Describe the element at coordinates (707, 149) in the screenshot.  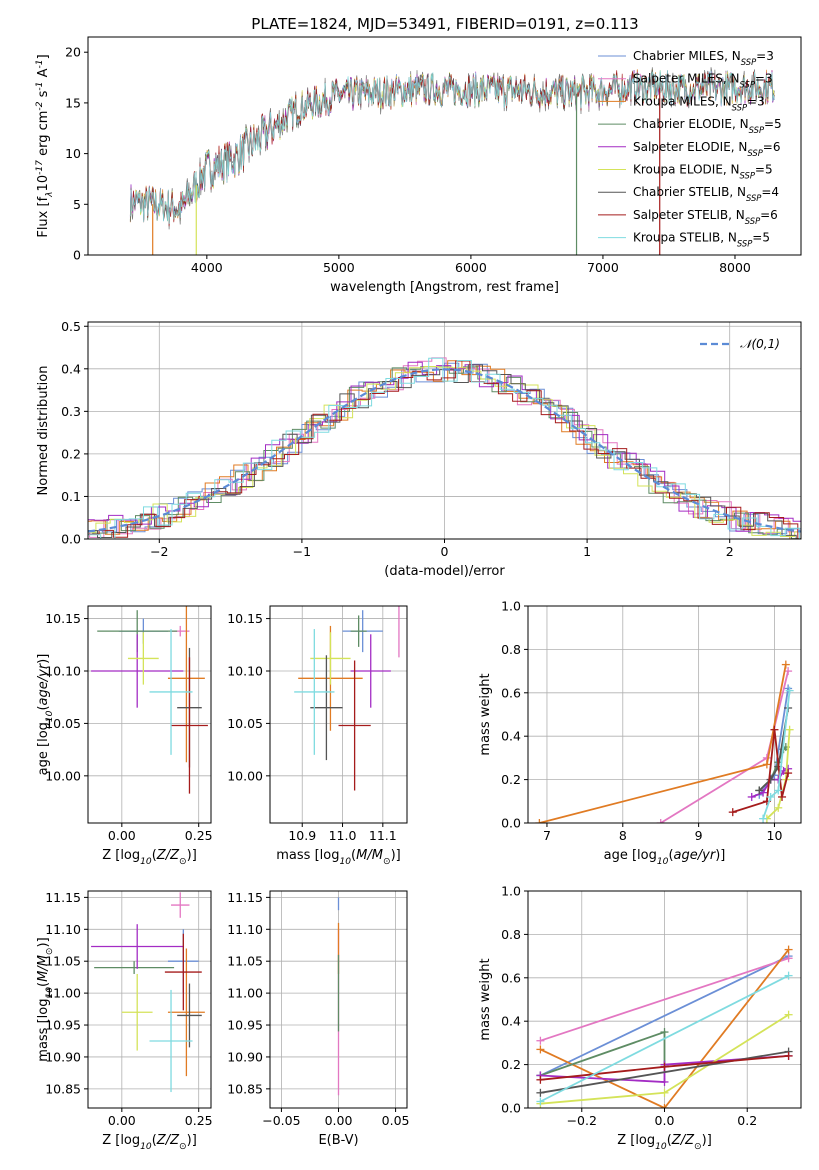
I see `legend-entry: Salpeter ELODIE, NSSP=6` at that location.